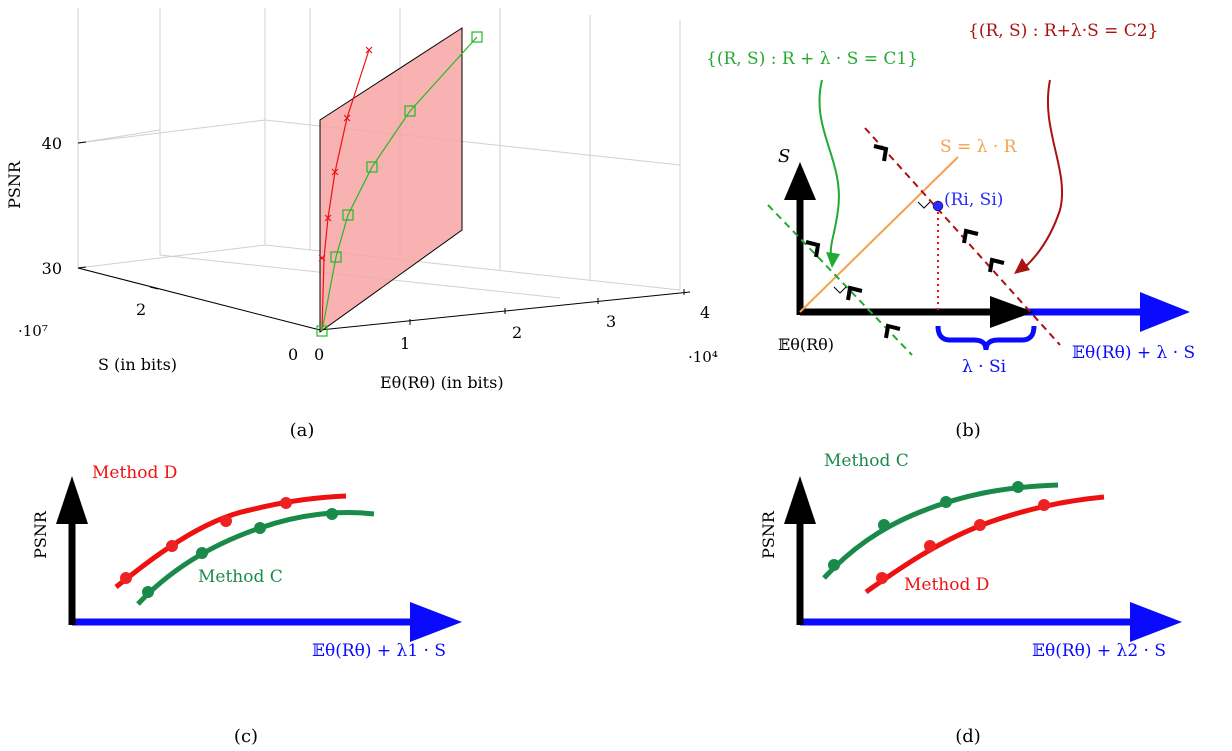 The height and width of the screenshot is (751, 1232). Describe the element at coordinates (973, 200) in the screenshot. I see `point-label: (Ri, Si)` at that location.